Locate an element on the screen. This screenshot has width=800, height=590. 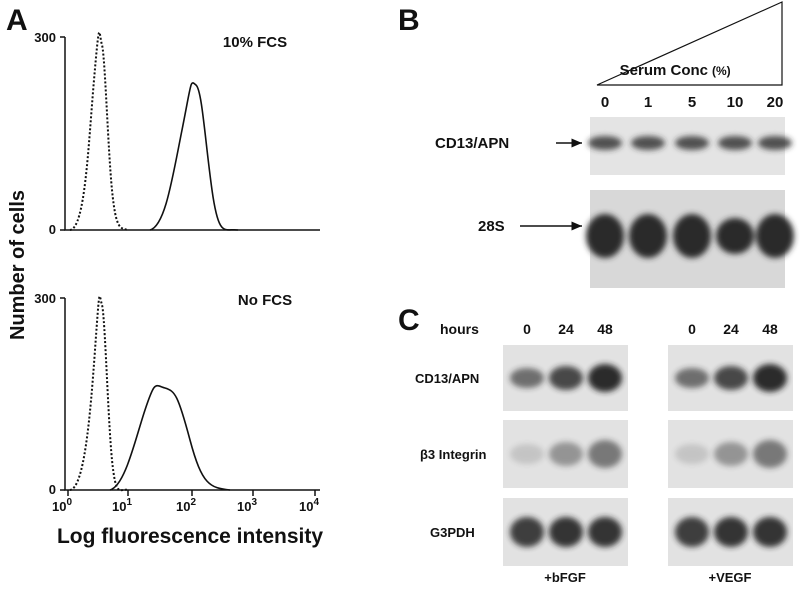
gradient-triangle is located at coordinates (689, 43).